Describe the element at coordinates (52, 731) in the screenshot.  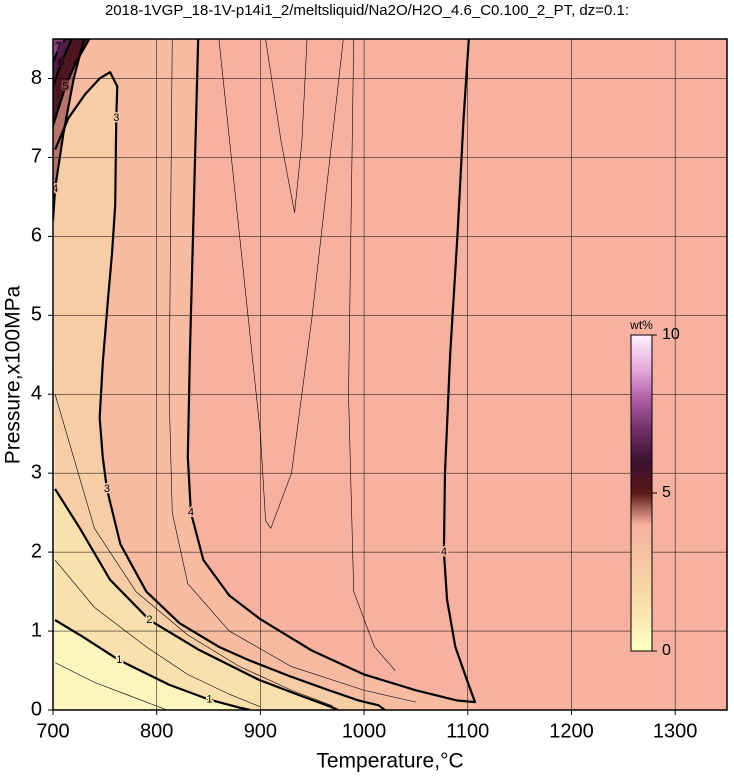
I see `x-tick-label: 700` at that location.